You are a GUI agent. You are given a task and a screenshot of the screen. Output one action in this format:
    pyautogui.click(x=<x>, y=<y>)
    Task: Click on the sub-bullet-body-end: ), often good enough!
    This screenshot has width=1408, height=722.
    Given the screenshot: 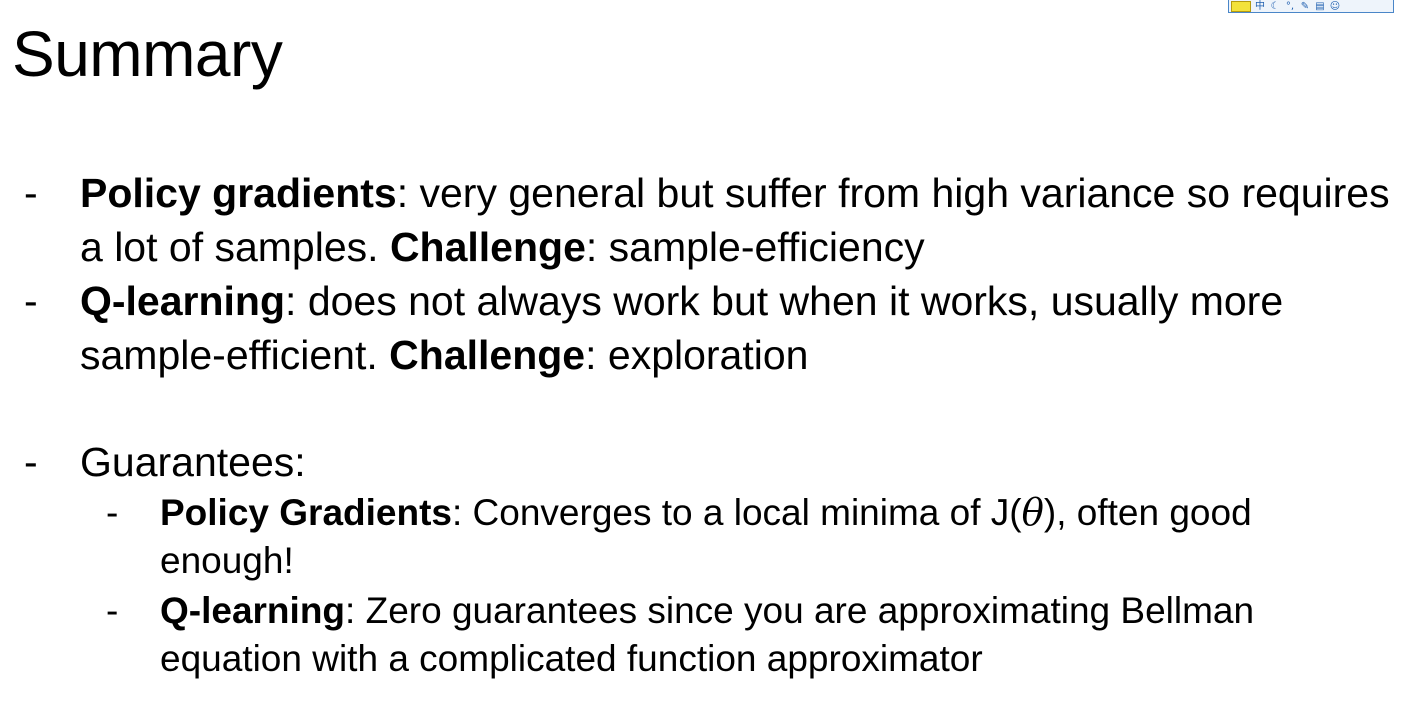 What is the action you would take?
    pyautogui.click(x=706, y=536)
    